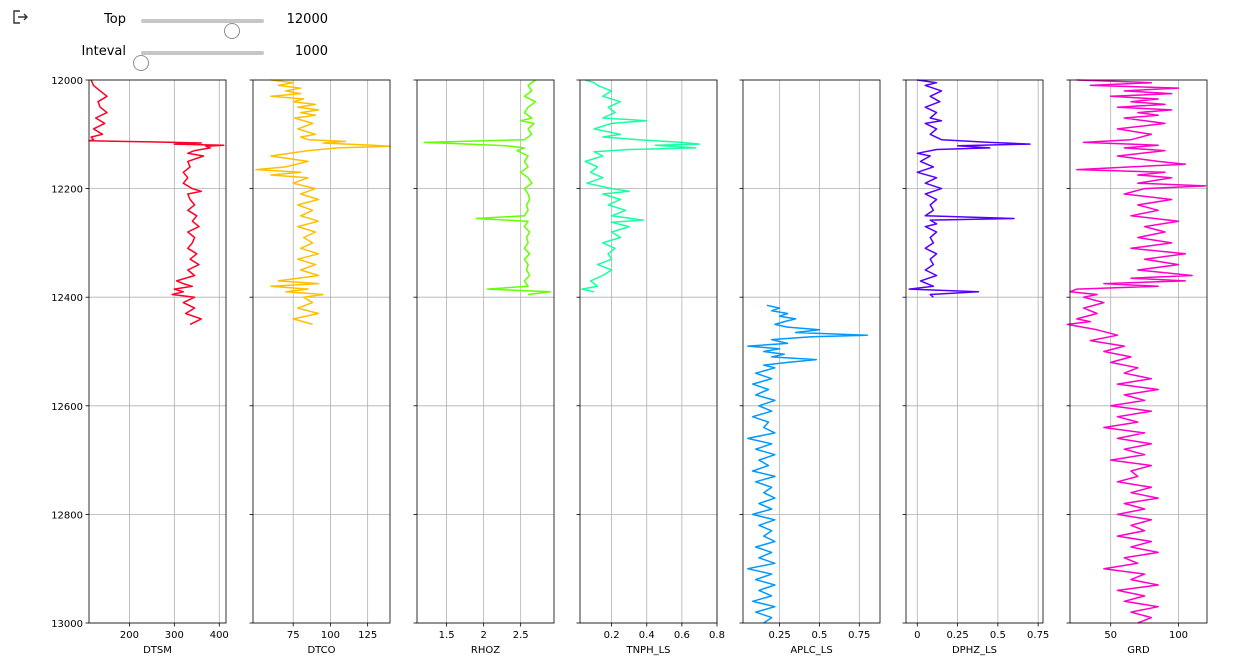 The height and width of the screenshot is (669, 1237). I want to click on curve-dtsm, so click(156, 202).